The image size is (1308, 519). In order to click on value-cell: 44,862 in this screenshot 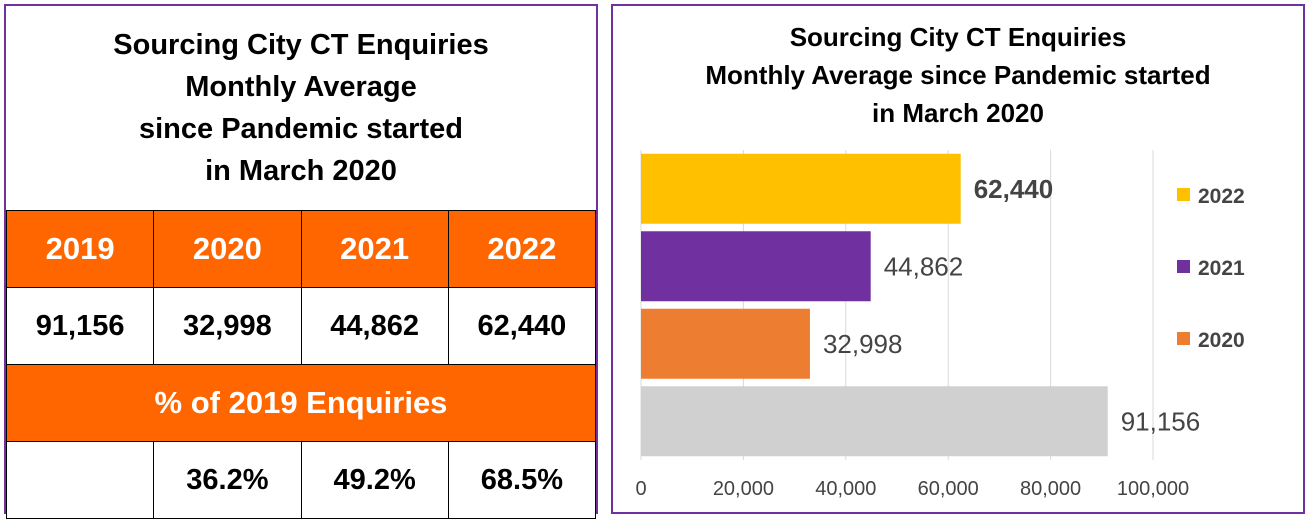, I will do `click(374, 326)`.